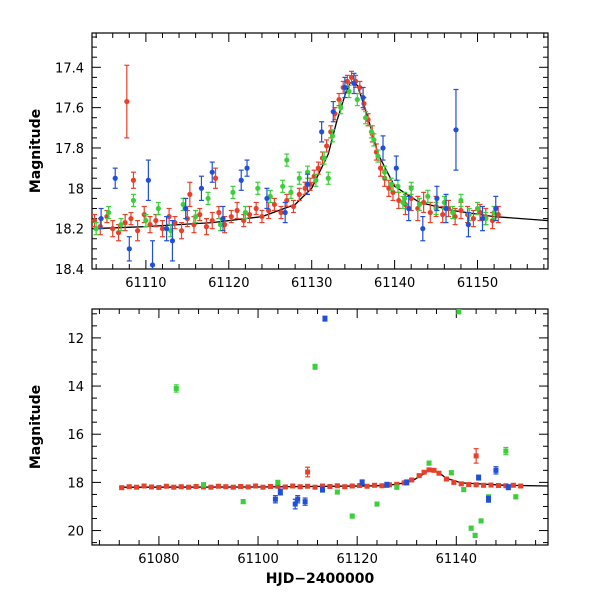  I want to click on top-x-tick-label: 61130, so click(311, 283).